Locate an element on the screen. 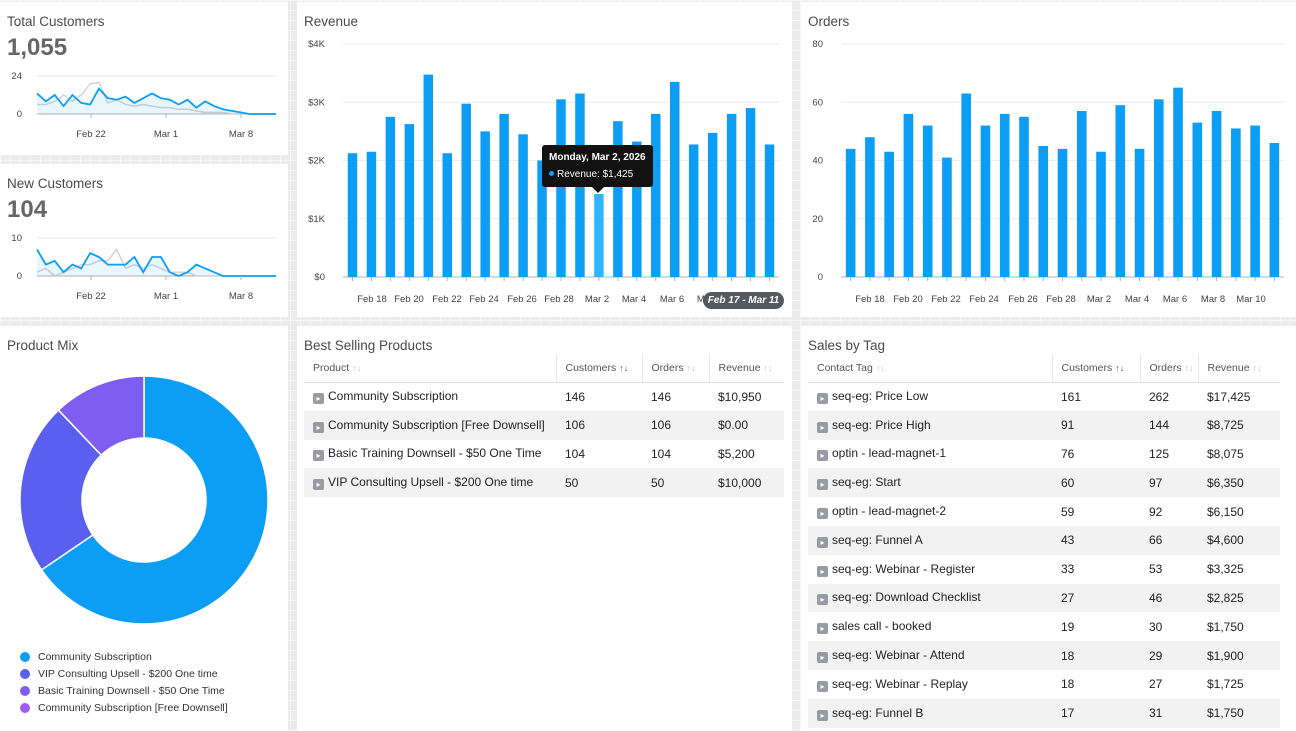 This screenshot has width=1296, height=731. table-cell: $10,000 is located at coordinates (746, 483).